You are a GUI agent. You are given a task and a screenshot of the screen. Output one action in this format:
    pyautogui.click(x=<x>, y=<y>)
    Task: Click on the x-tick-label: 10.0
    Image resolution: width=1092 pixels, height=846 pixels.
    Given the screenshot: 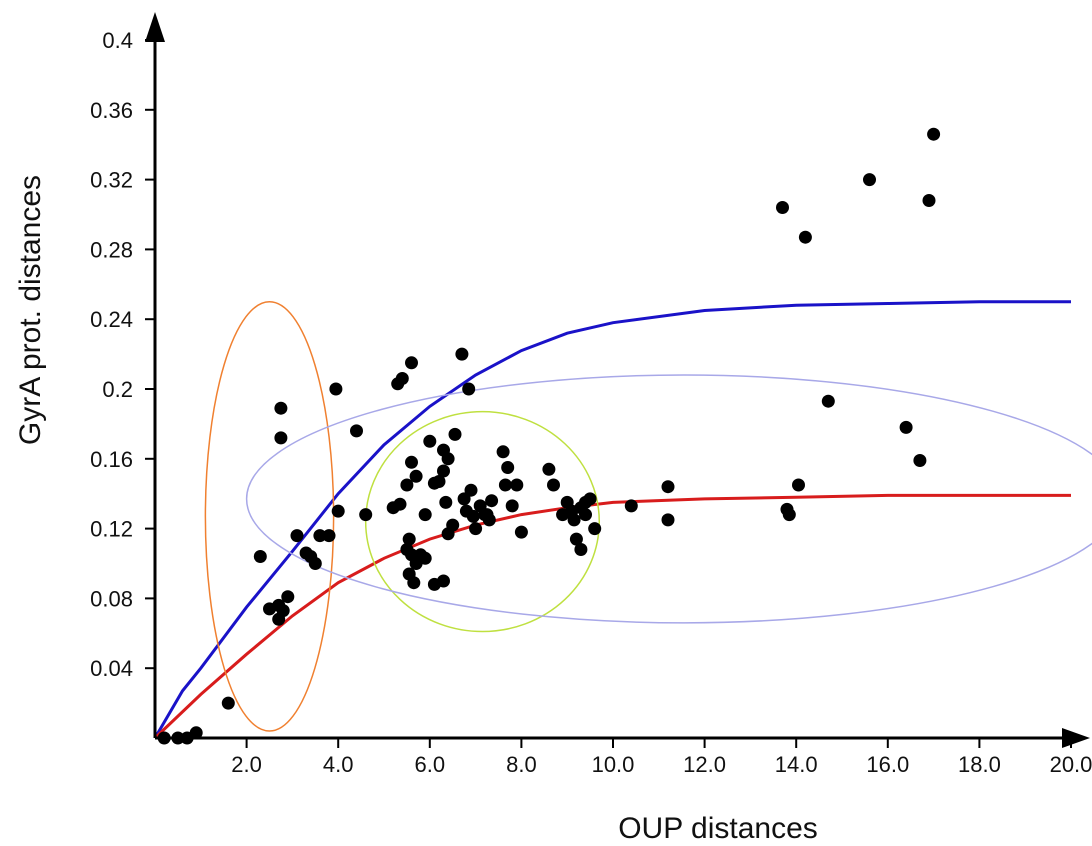 What is the action you would take?
    pyautogui.click(x=613, y=764)
    